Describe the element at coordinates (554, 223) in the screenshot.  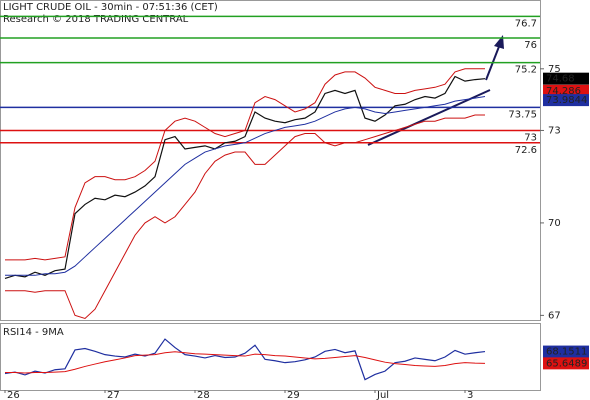
I see `y-tick-label: 70` at that location.